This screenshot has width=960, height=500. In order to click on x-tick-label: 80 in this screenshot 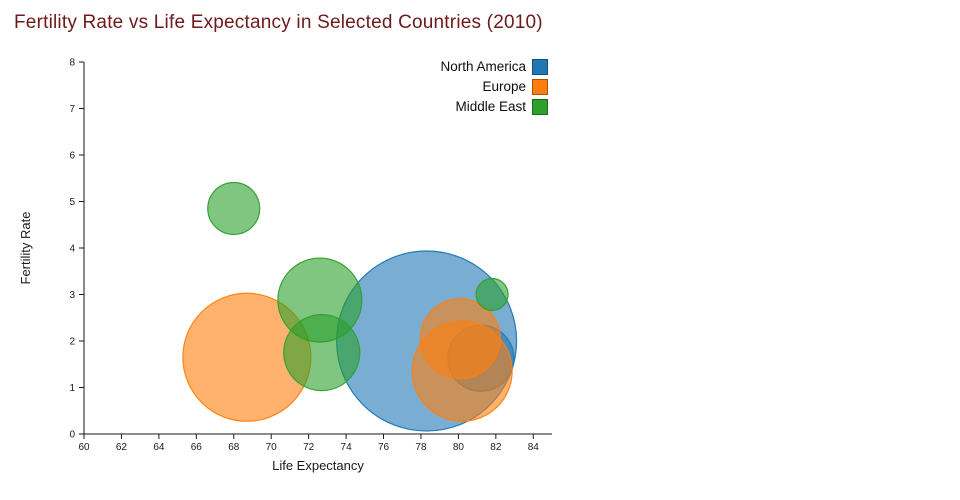, I will do `click(459, 447)`.